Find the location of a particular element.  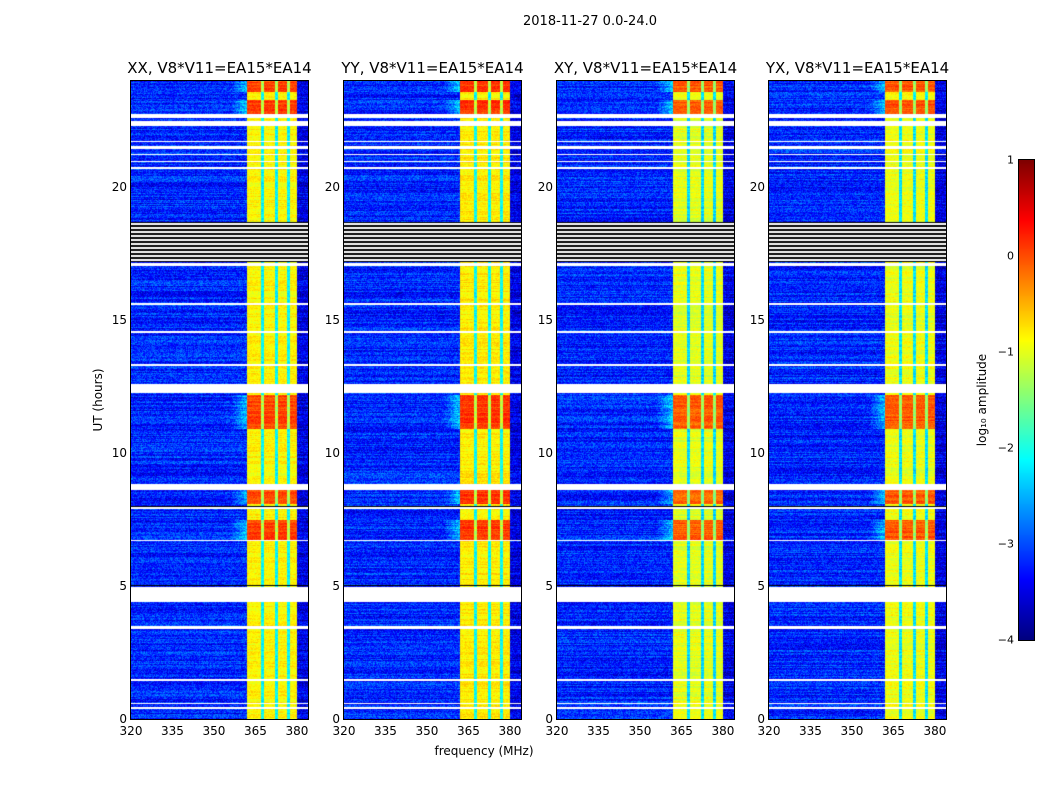

panel-title: XY, V8*V11=EA15*EA14 is located at coordinates (645, 68).